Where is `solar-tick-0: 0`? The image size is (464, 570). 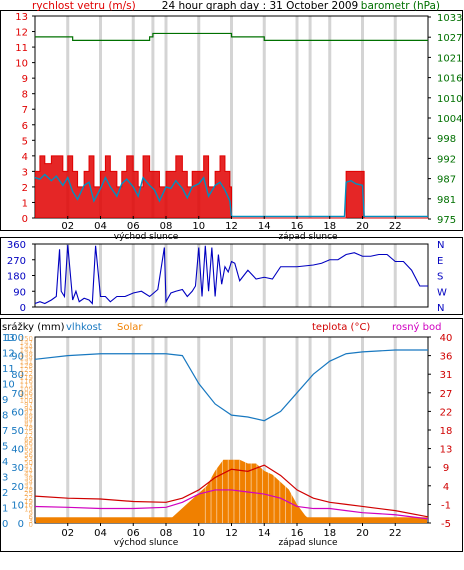 solar-tick-0: 0 is located at coordinates (31, 525).